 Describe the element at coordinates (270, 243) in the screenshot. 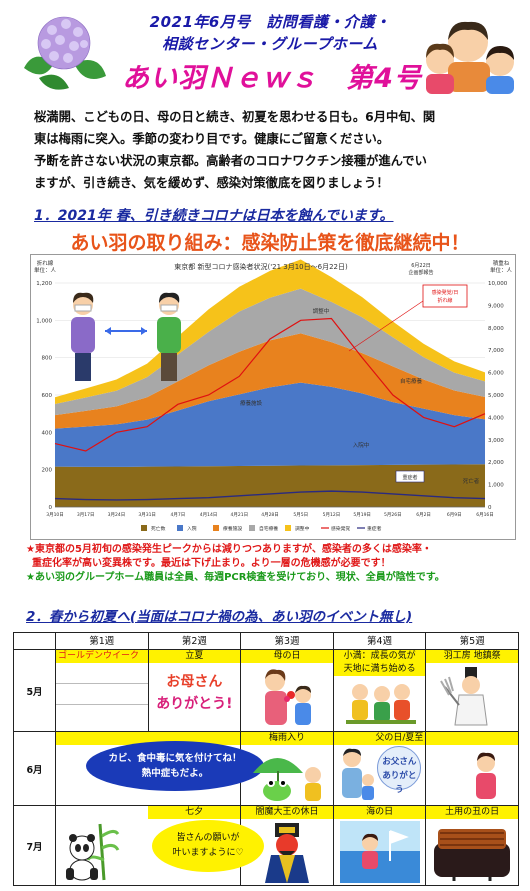

I see `section-1-subheading: あい羽の取り組み：感染防止策を徹底継続中！` at that location.